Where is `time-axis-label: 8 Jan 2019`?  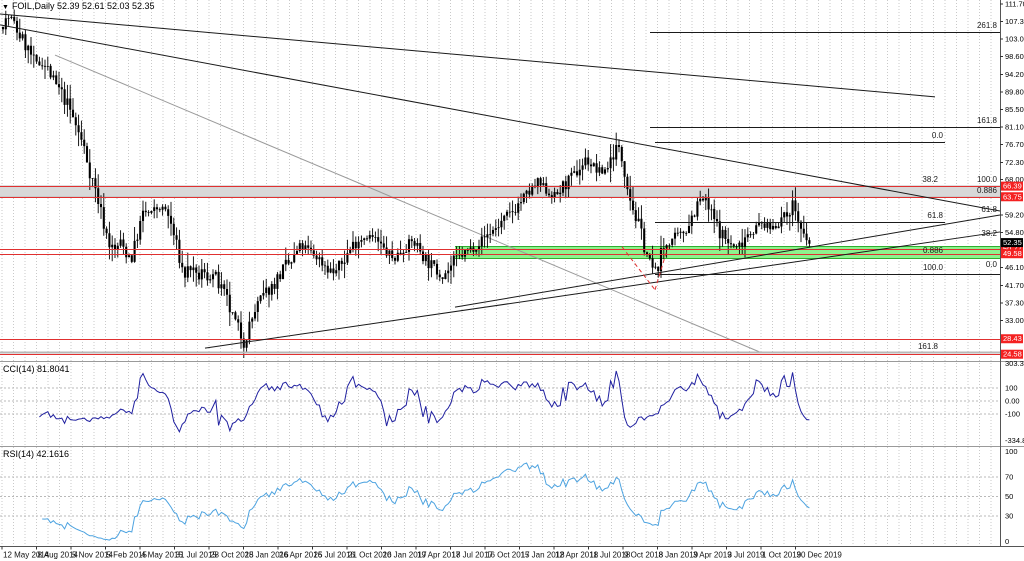
time-axis-label: 8 Jan 2019 is located at coordinates (679, 555).